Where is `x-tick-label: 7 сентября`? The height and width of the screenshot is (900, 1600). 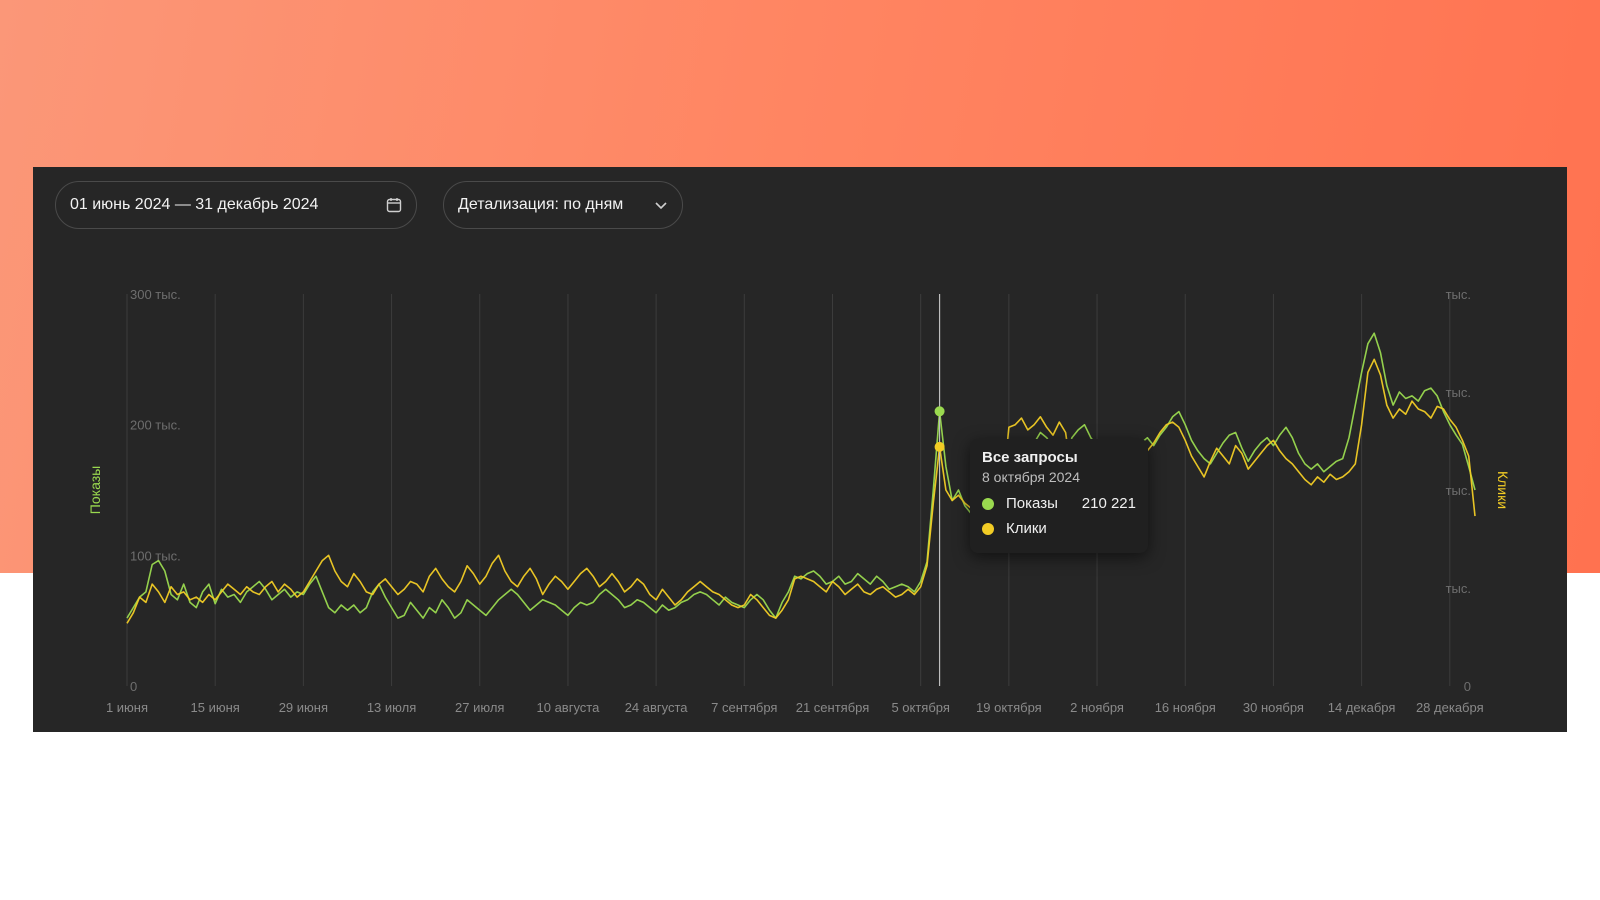
x-tick-label: 7 сентября is located at coordinates (744, 707).